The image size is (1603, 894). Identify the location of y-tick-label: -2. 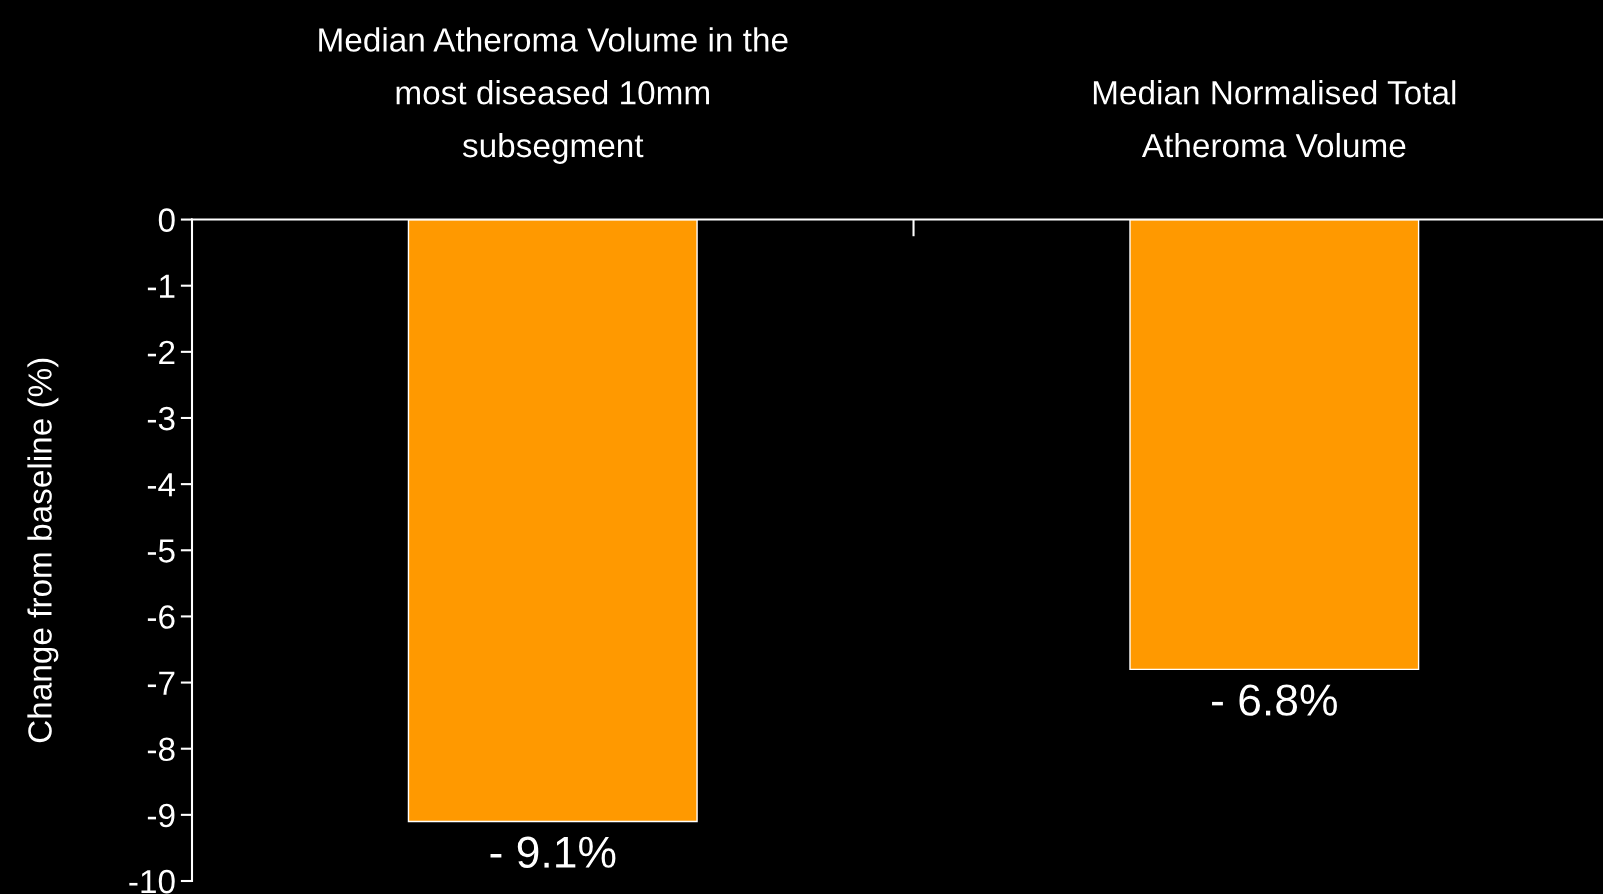
(161, 352).